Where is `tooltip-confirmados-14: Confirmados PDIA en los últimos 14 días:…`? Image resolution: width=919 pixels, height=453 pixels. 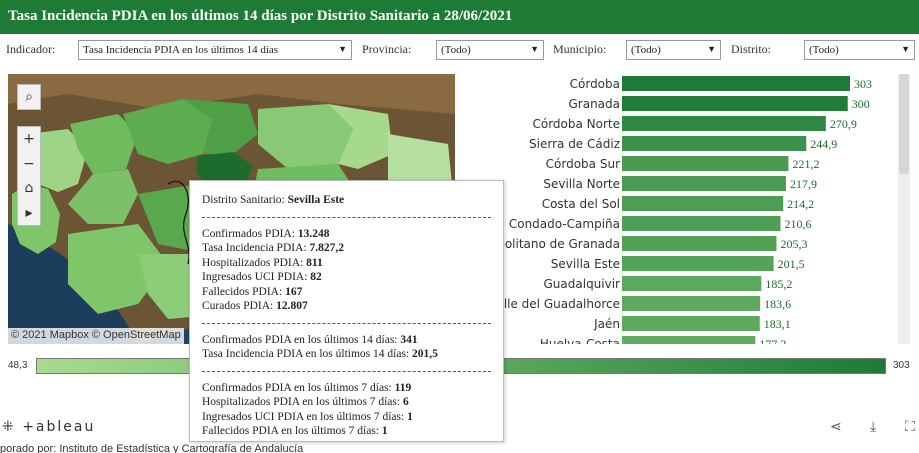 tooltip-confirmados-14: Confirmados PDIA en los últimos 14 días:… is located at coordinates (310, 339).